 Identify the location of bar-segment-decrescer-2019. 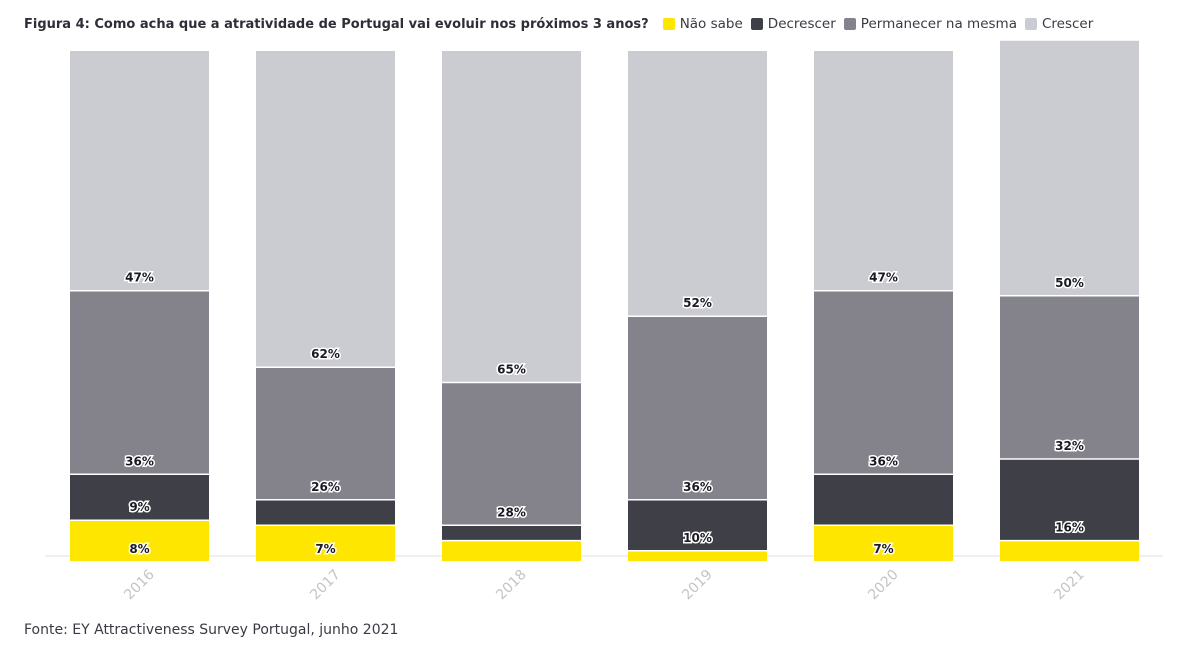
(697, 525).